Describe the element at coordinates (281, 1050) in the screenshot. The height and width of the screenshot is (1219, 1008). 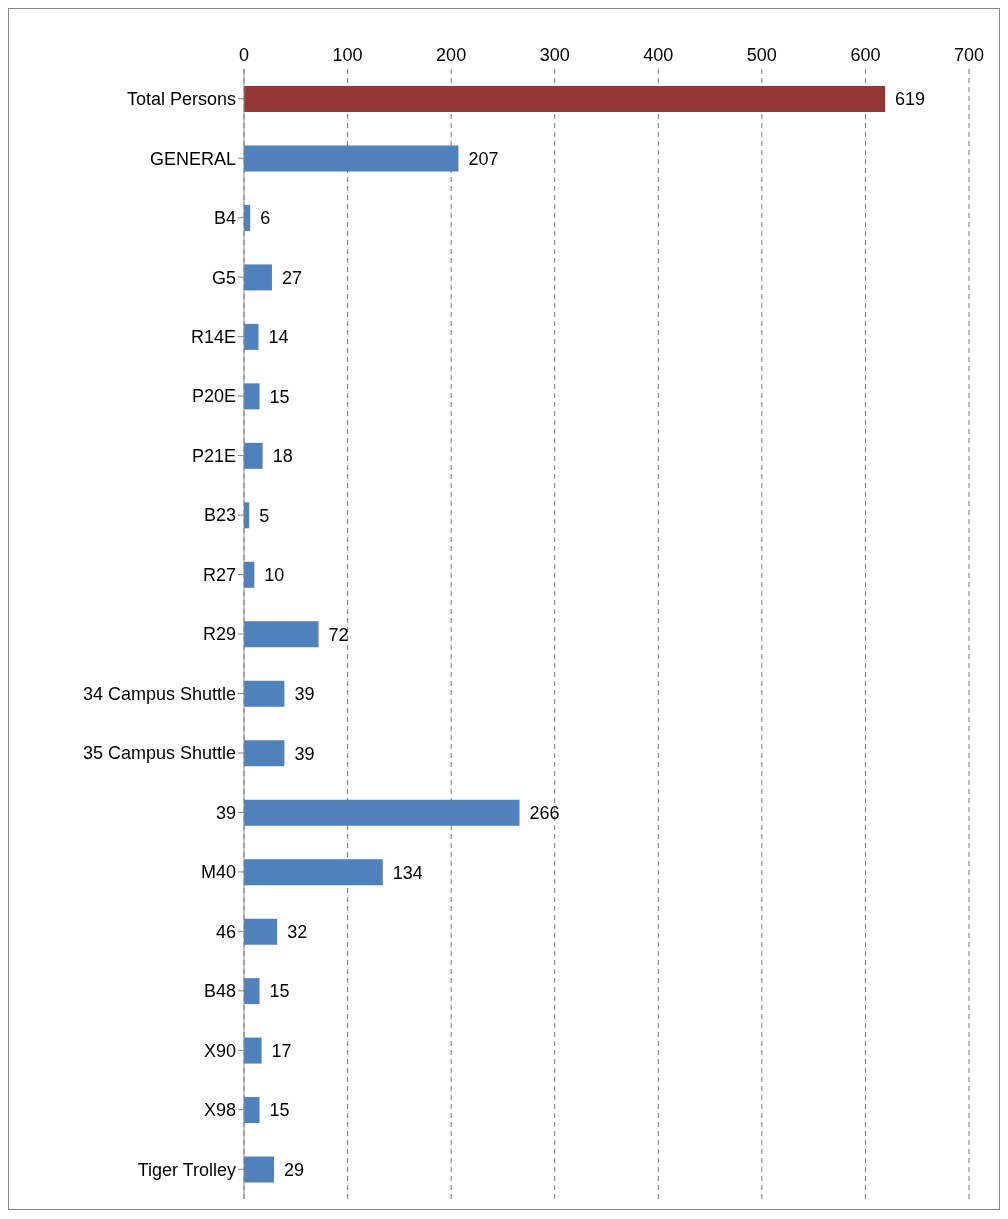
I see `data-label: 17` at that location.